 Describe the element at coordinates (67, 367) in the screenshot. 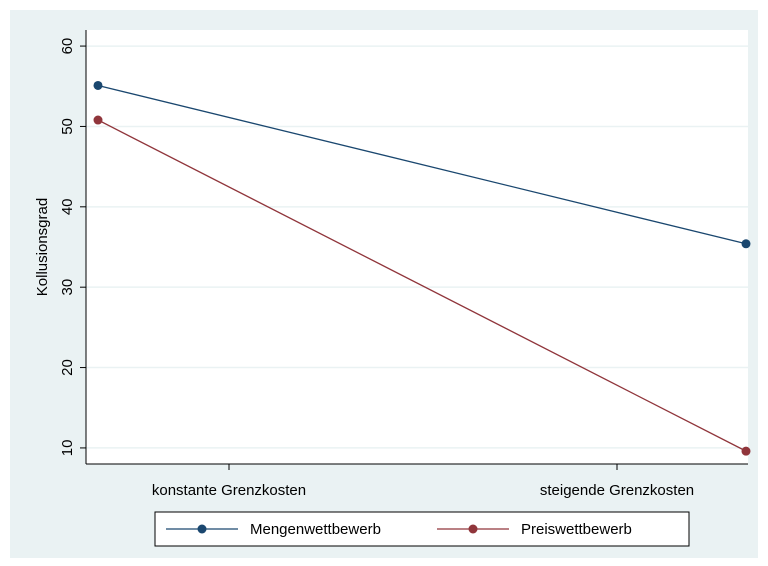

I see `y-tick-label: 20` at that location.